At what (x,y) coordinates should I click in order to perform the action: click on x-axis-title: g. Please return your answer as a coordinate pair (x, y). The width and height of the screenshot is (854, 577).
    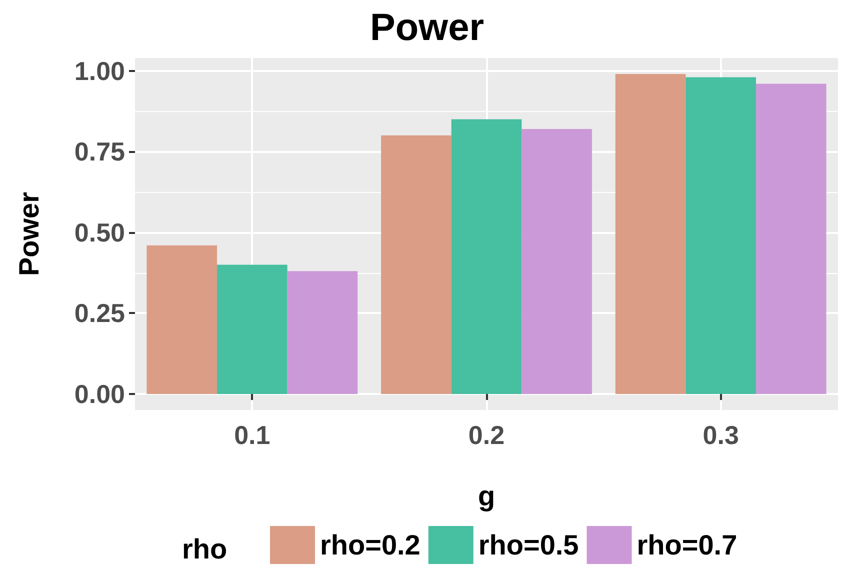
    Looking at the image, I should click on (487, 496).